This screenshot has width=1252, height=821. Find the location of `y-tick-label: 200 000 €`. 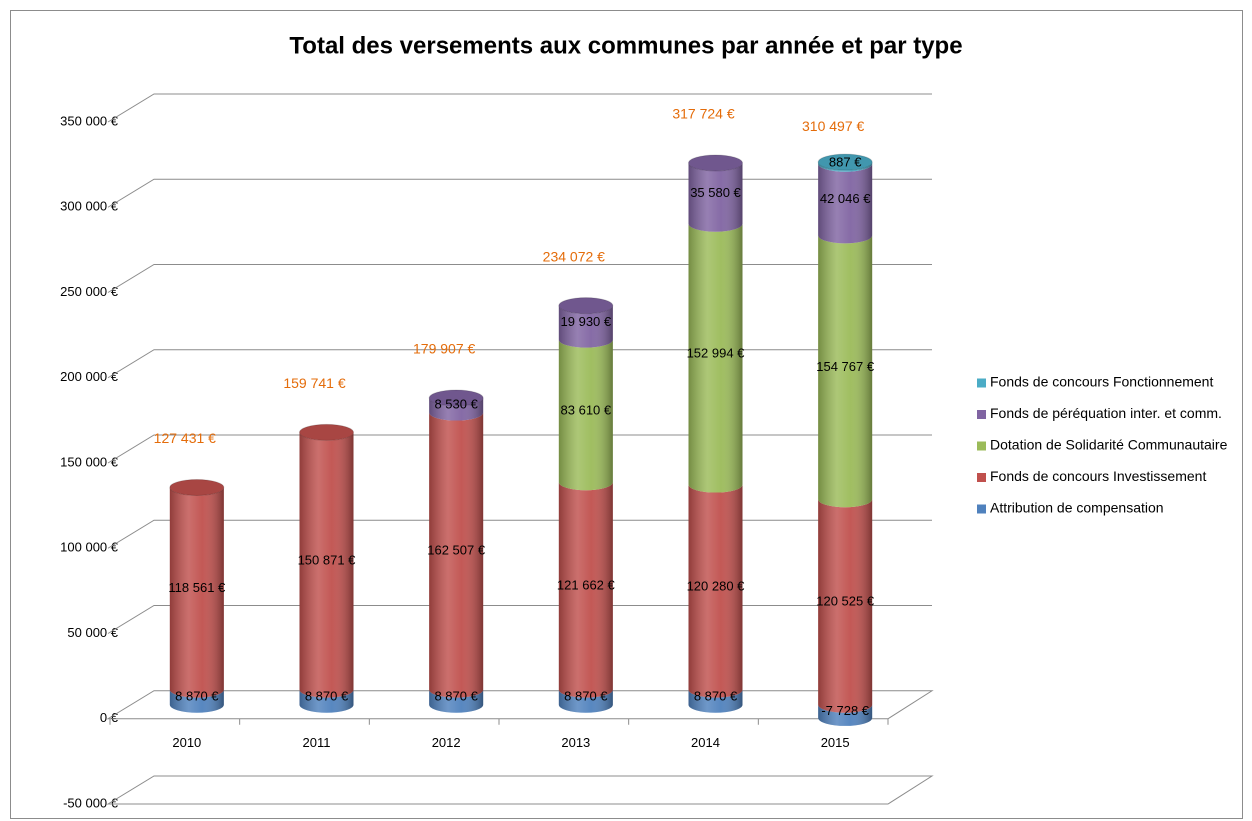

y-tick-label: 200 000 € is located at coordinates (89, 376).